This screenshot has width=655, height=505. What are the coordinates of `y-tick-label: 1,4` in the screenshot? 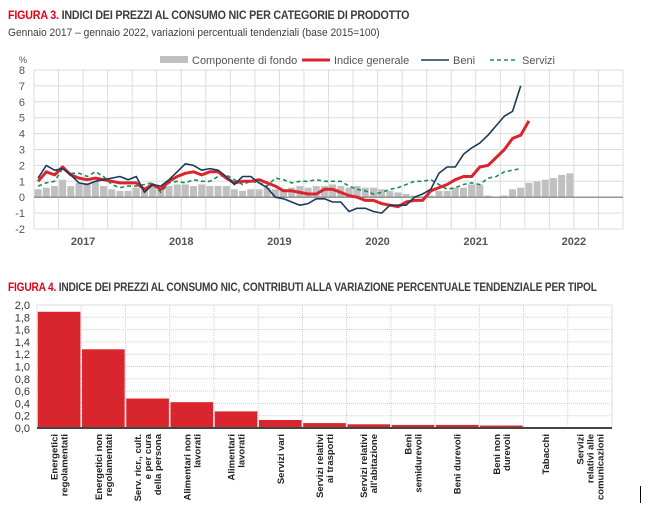 It's located at (22, 343).